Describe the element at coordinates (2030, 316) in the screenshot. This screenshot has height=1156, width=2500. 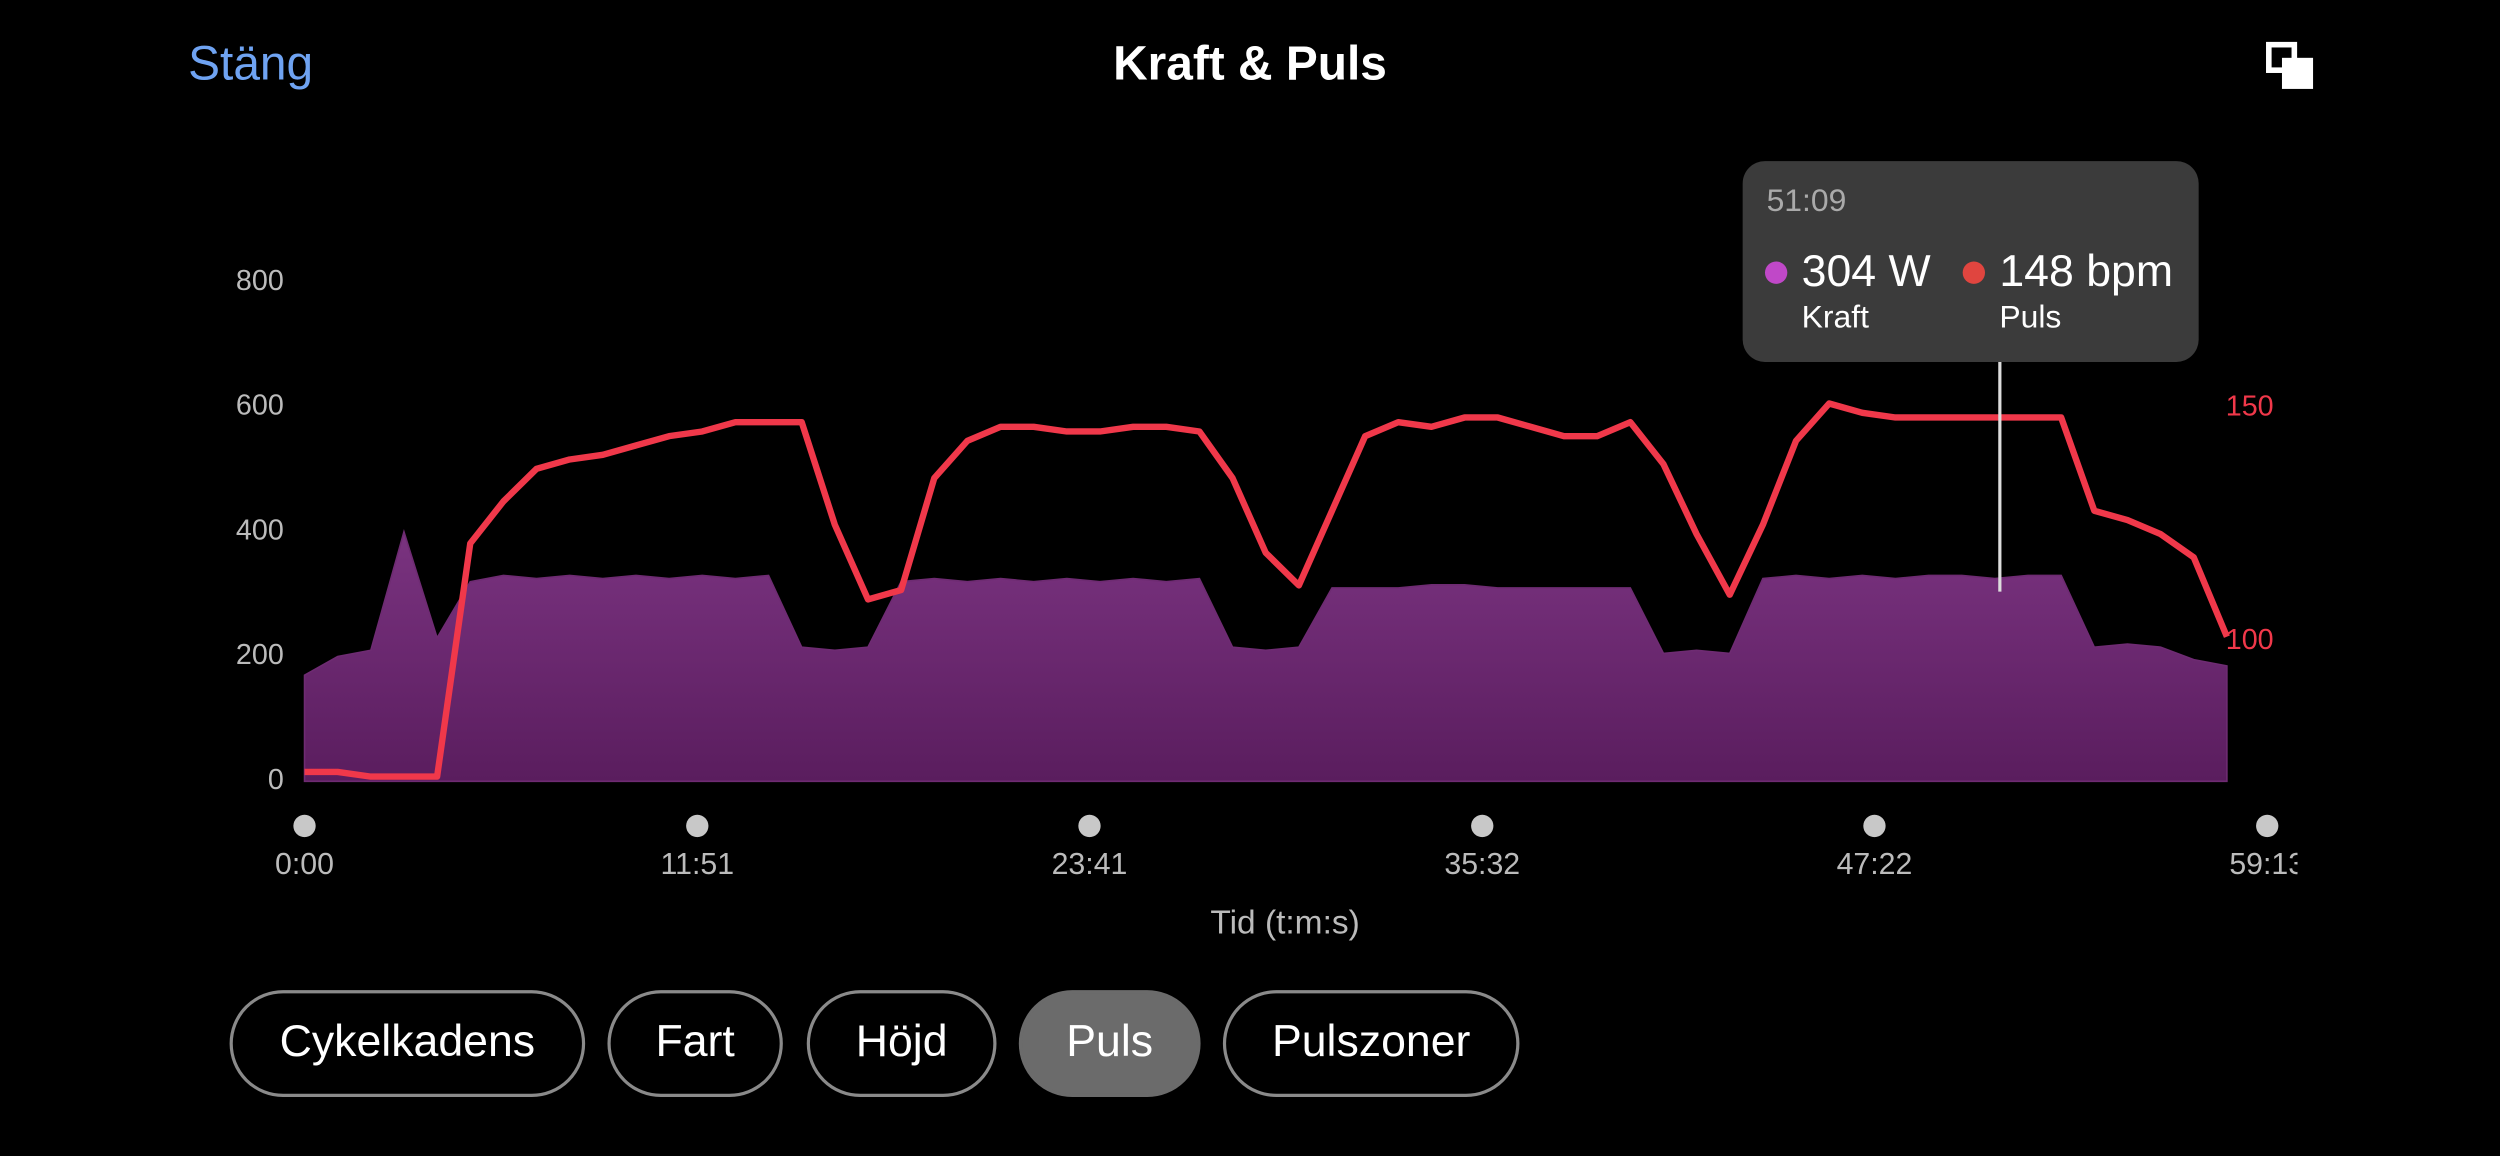
I see `tooltip-name: Puls` at that location.